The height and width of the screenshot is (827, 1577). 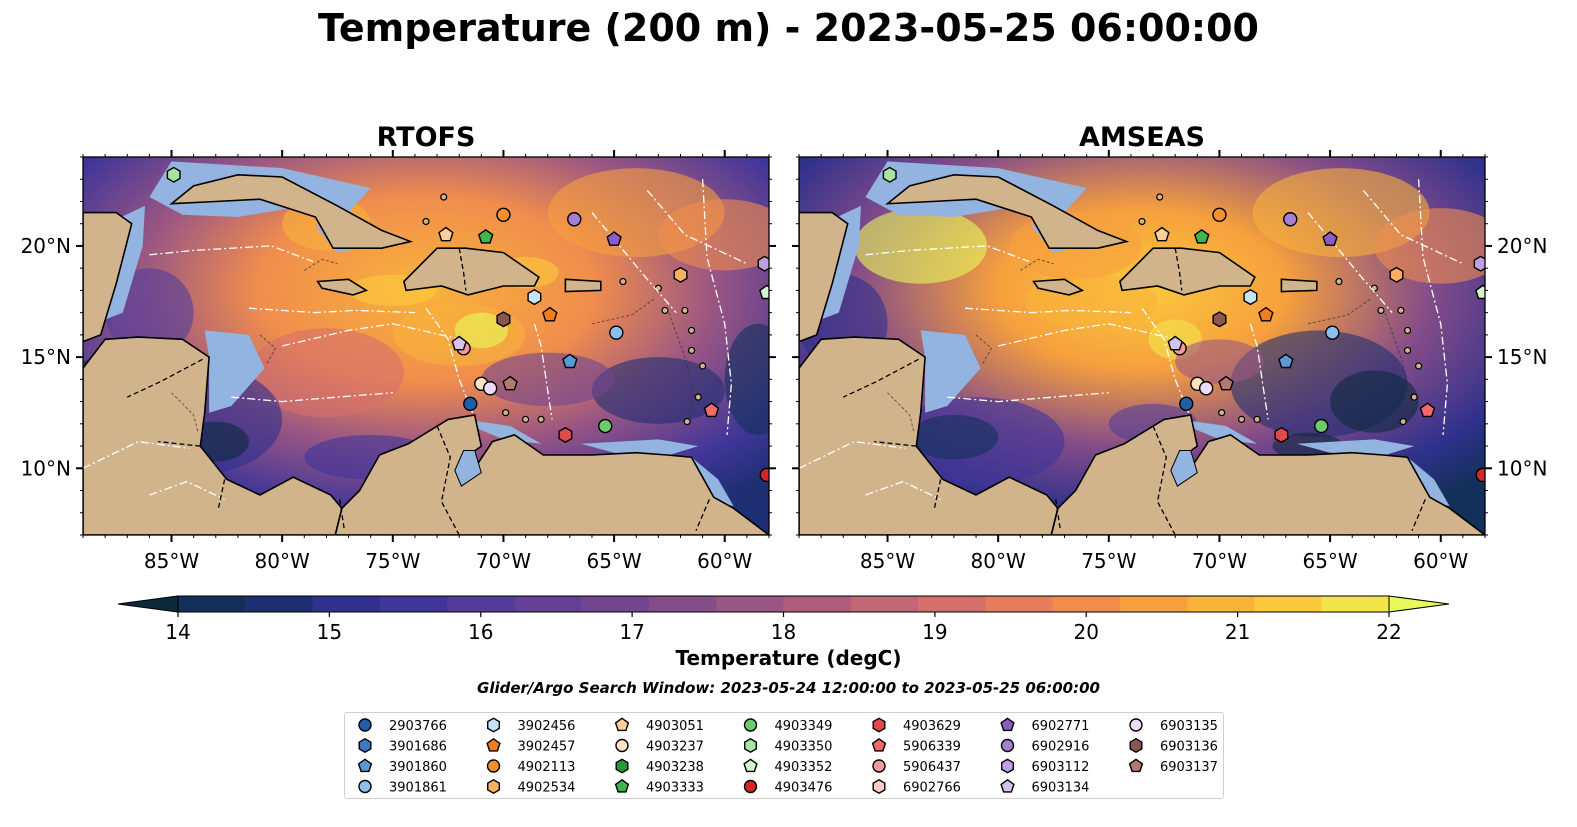 I want to click on legend-label: 4902113, so click(x=547, y=767).